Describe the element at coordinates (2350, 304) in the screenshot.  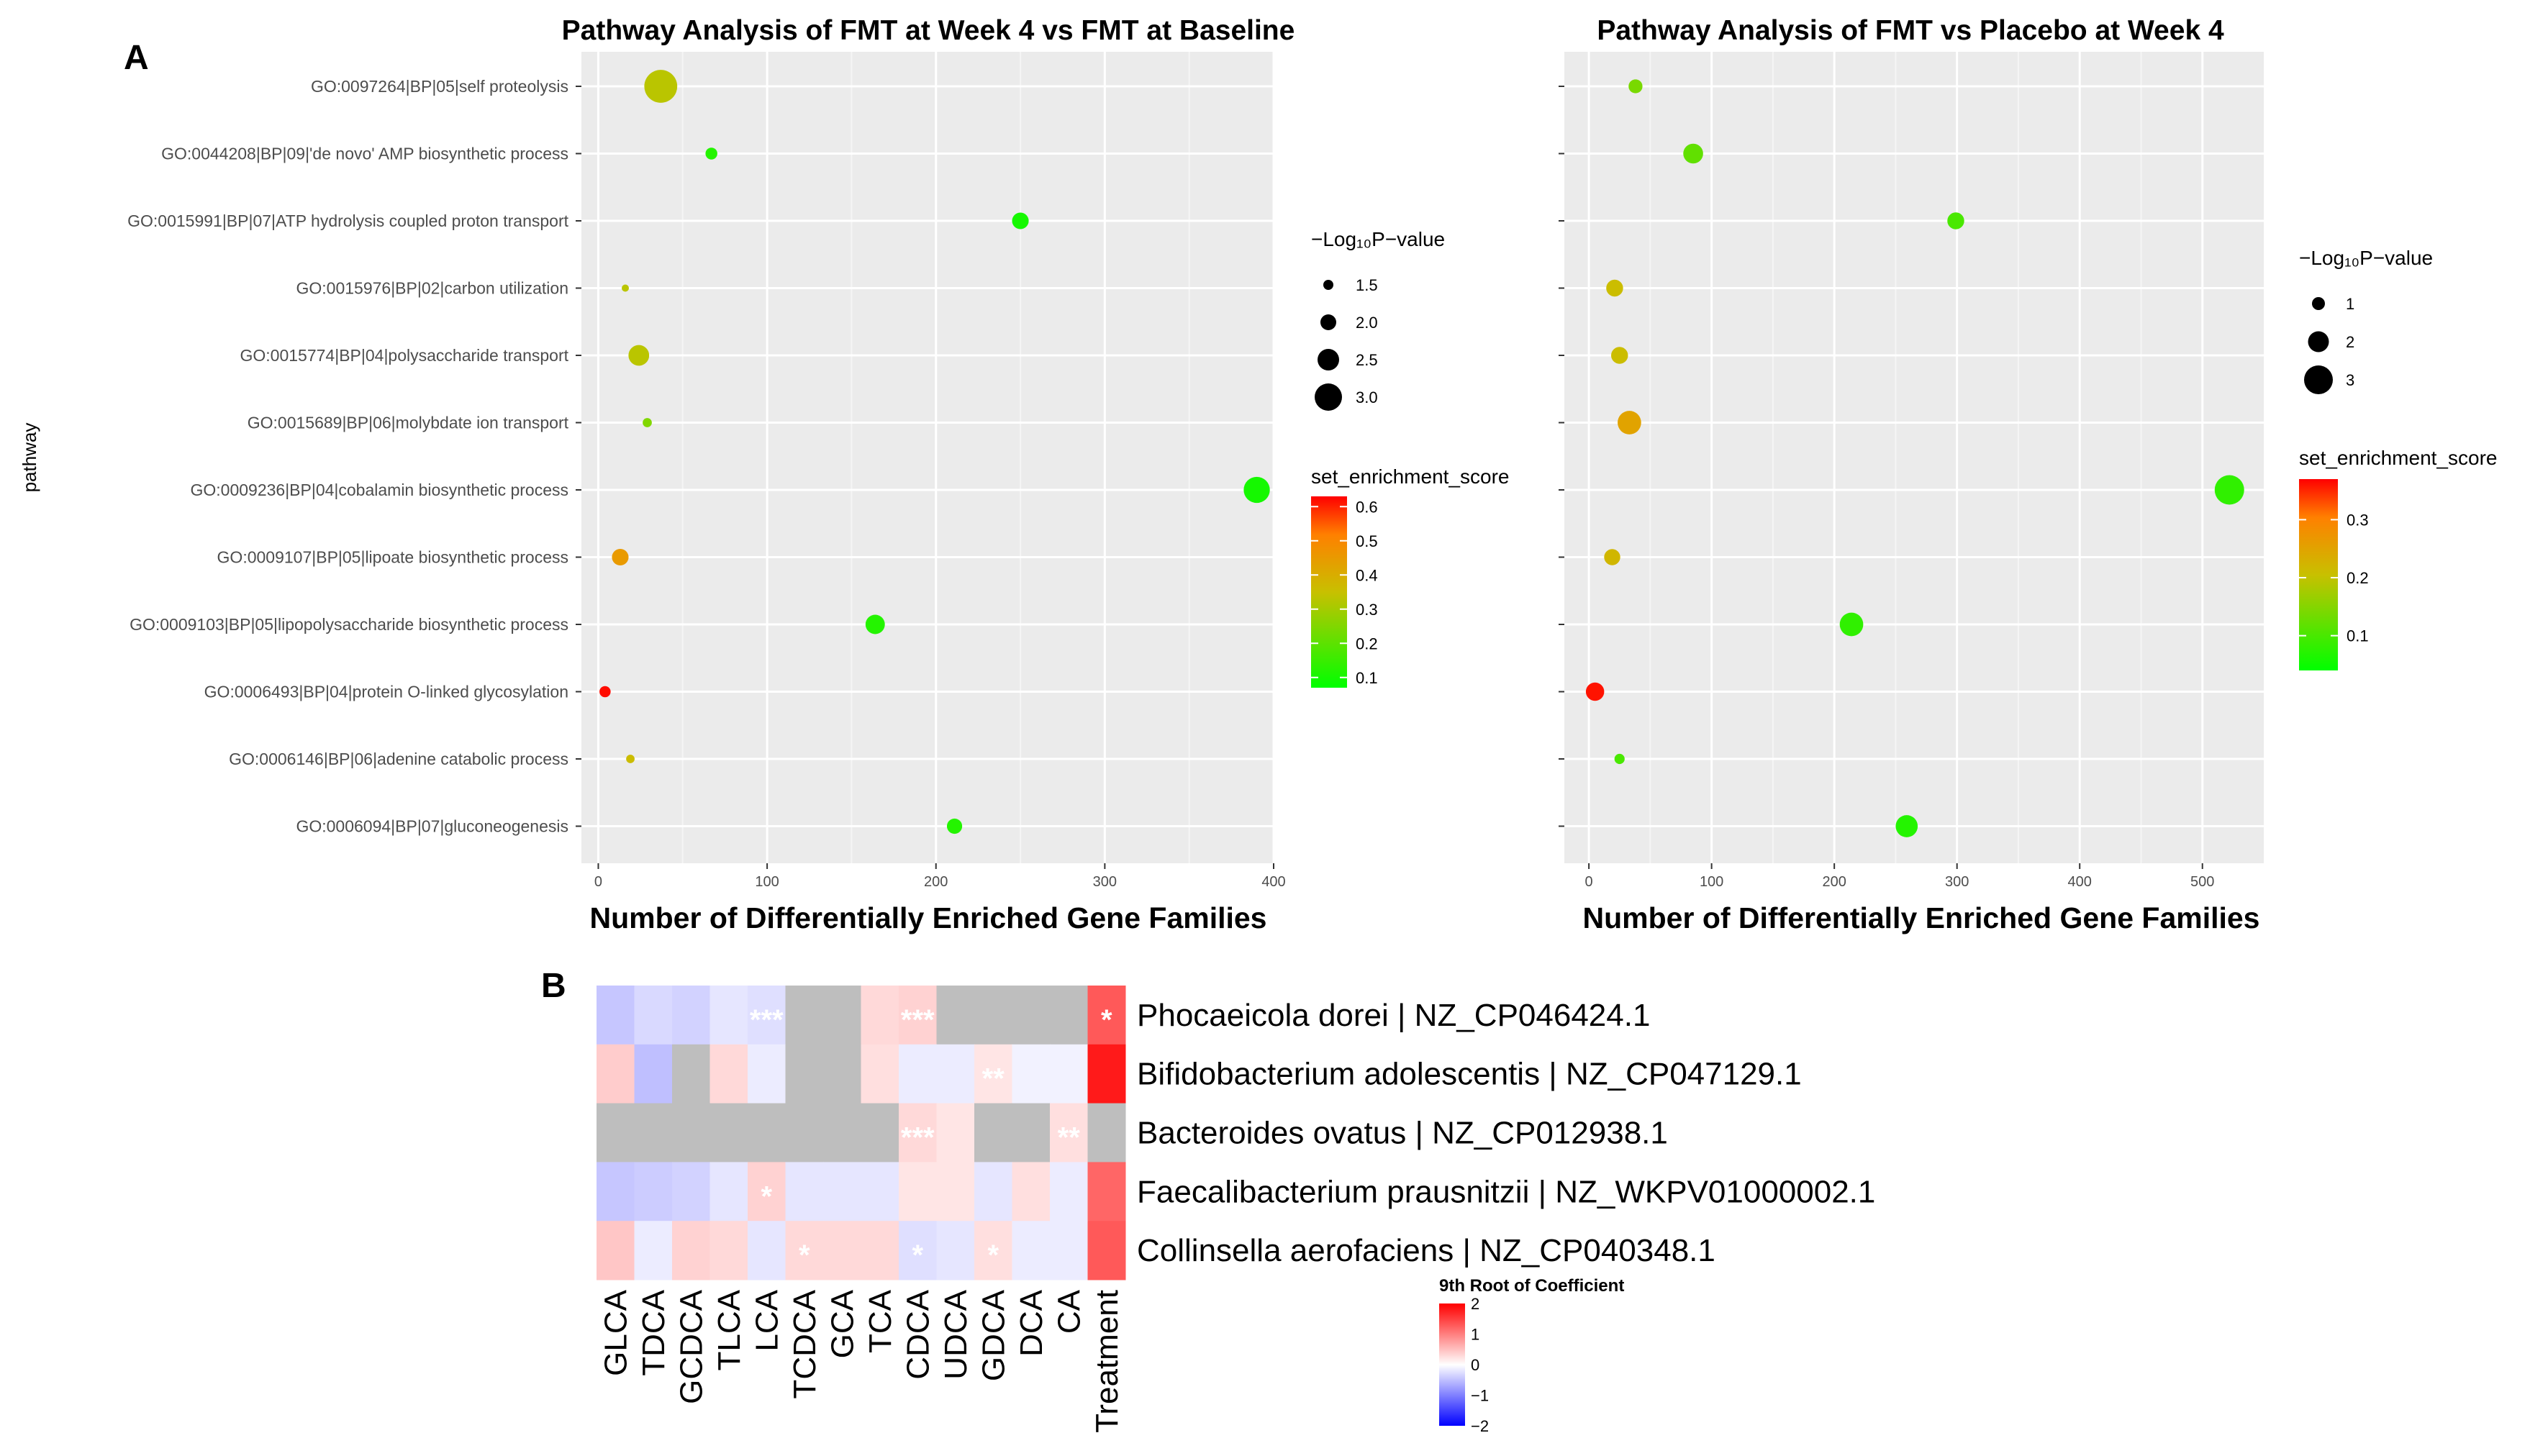
I see `size-legend-label: 1` at that location.